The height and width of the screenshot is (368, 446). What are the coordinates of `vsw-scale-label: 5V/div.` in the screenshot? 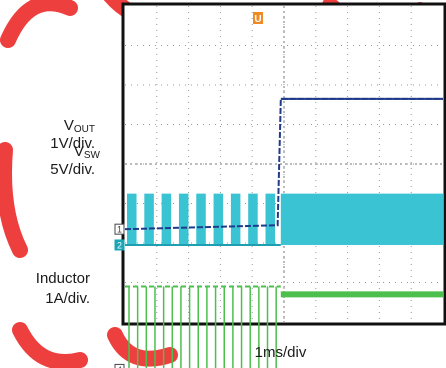 It's located at (72, 169).